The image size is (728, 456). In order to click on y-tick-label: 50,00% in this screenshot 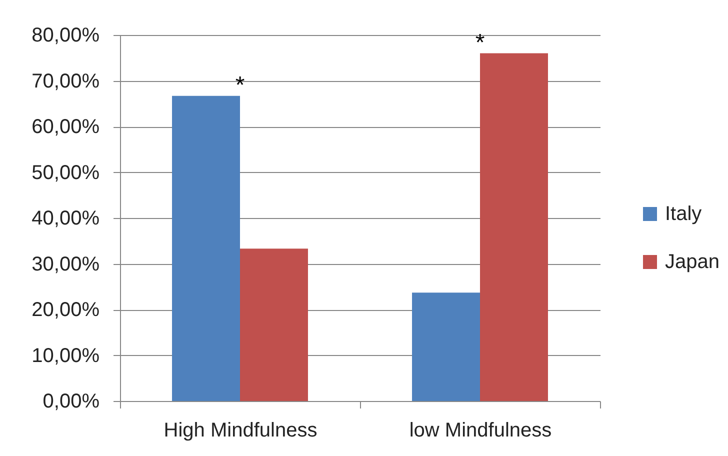, I will do `click(66, 173)`.